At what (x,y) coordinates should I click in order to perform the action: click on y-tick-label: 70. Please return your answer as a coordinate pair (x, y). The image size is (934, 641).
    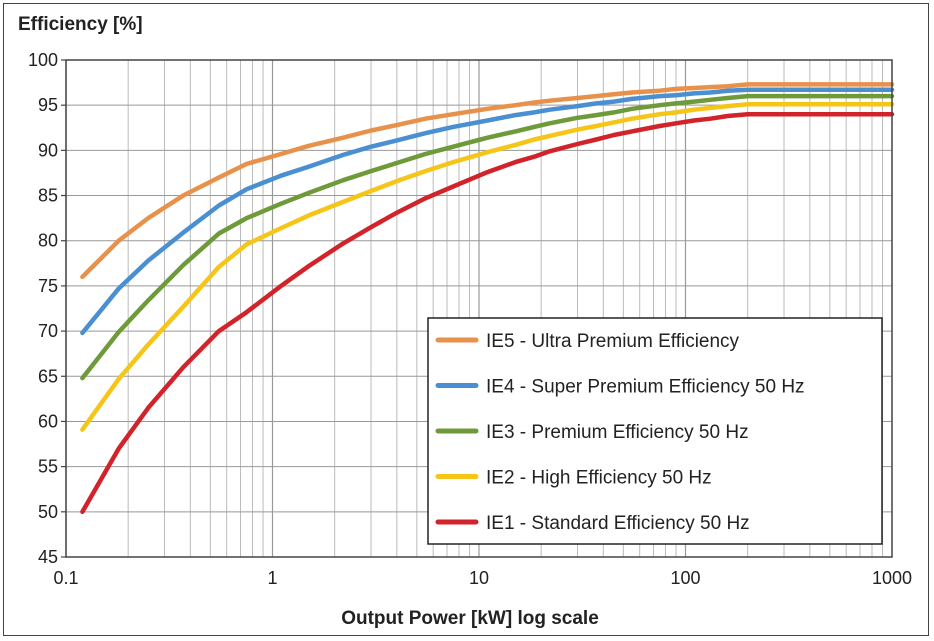
    Looking at the image, I should click on (48, 331).